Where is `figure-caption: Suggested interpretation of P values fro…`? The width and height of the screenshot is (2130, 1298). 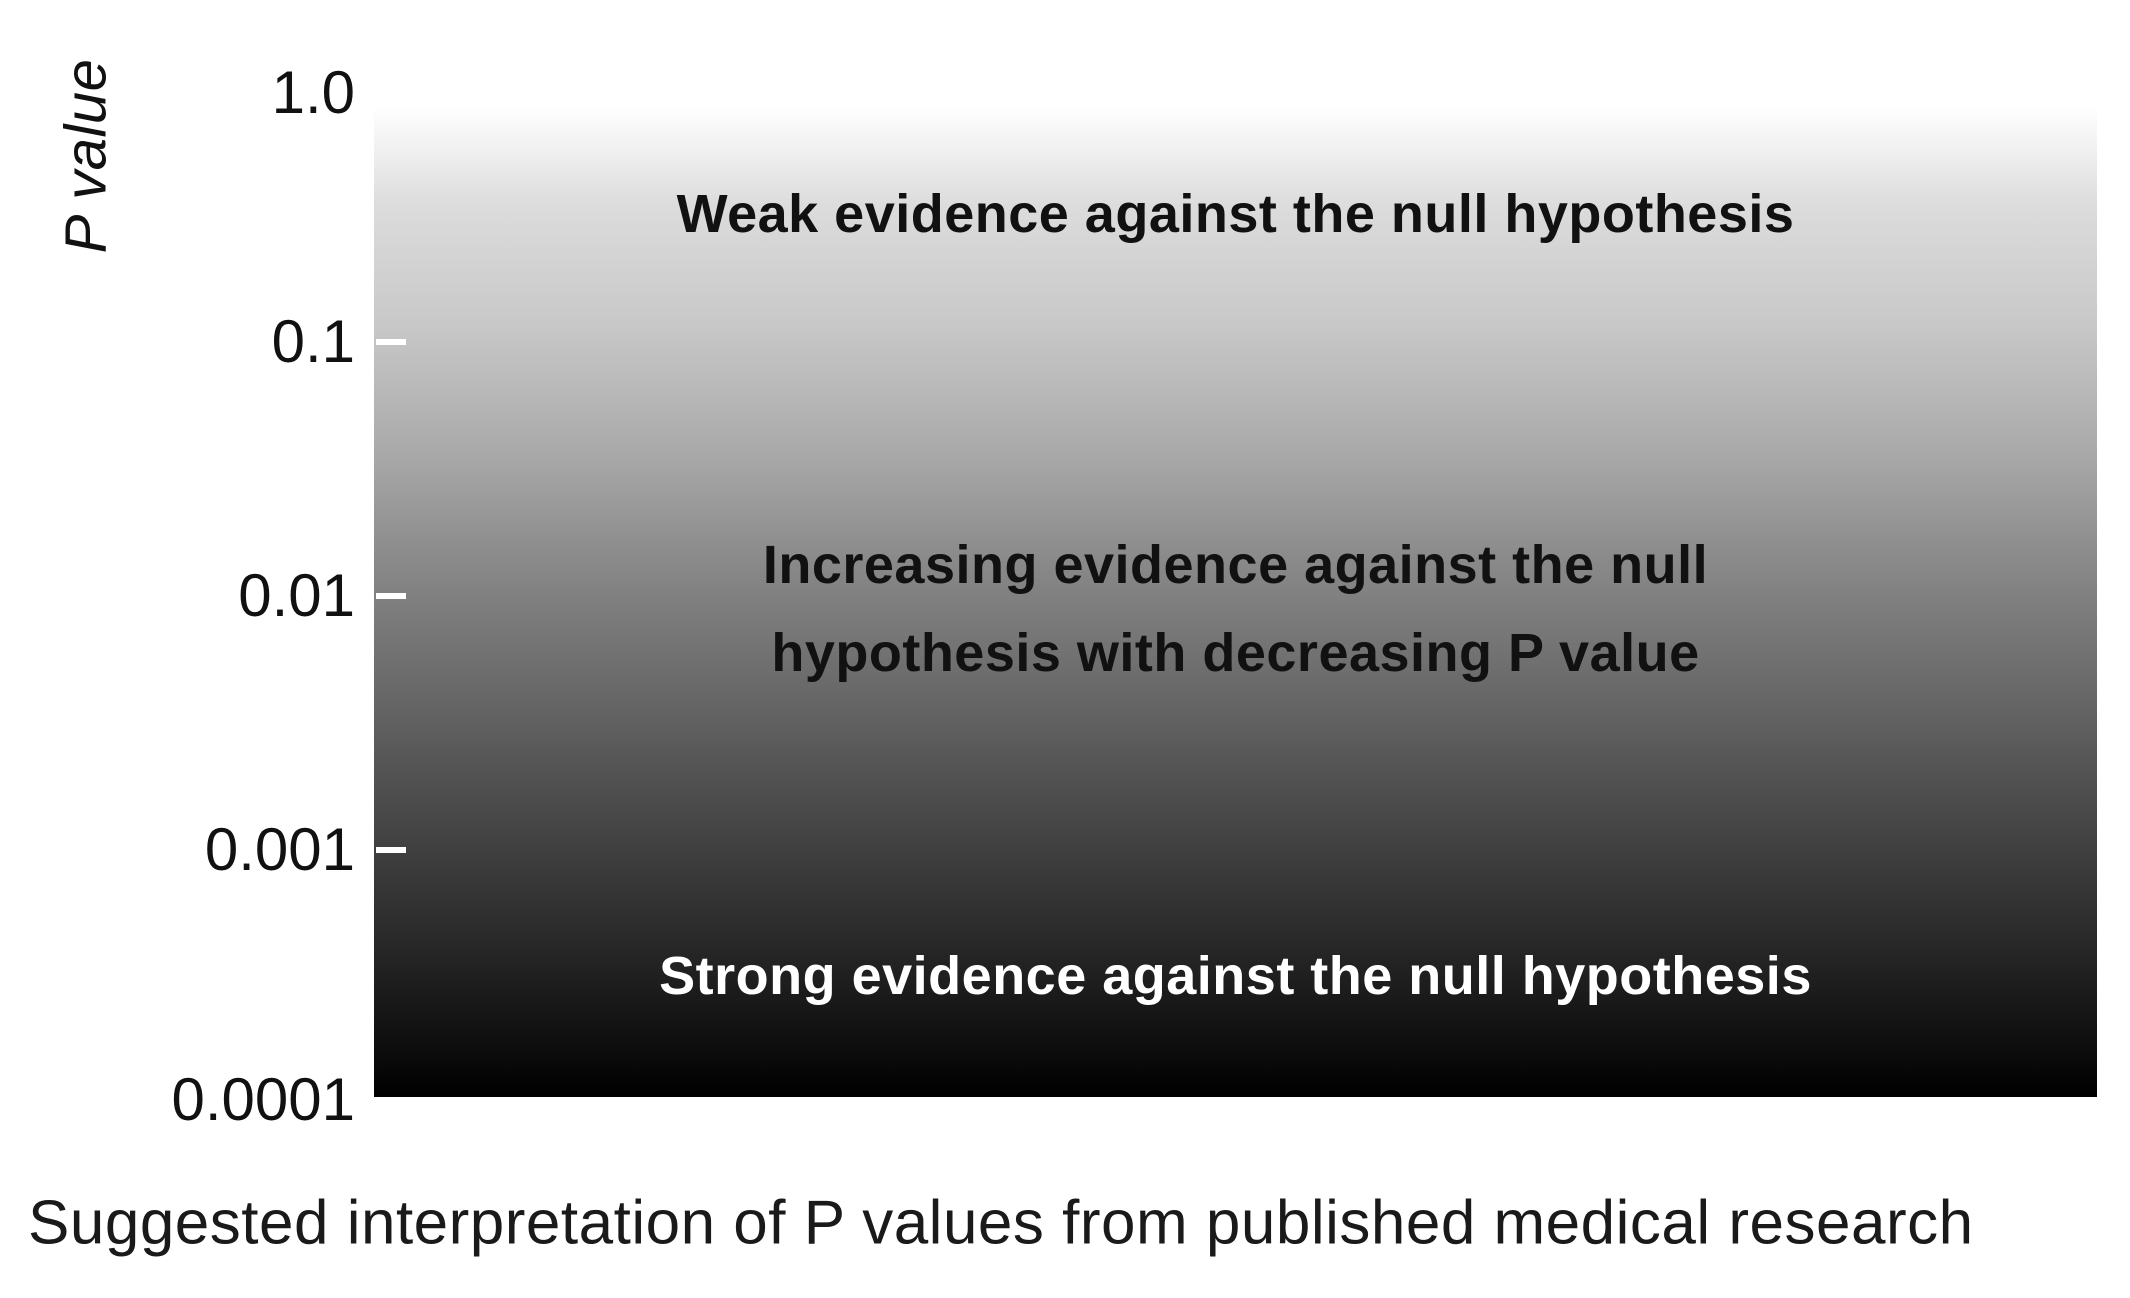 figure-caption: Suggested interpretation of P values fro… is located at coordinates (1001, 1223).